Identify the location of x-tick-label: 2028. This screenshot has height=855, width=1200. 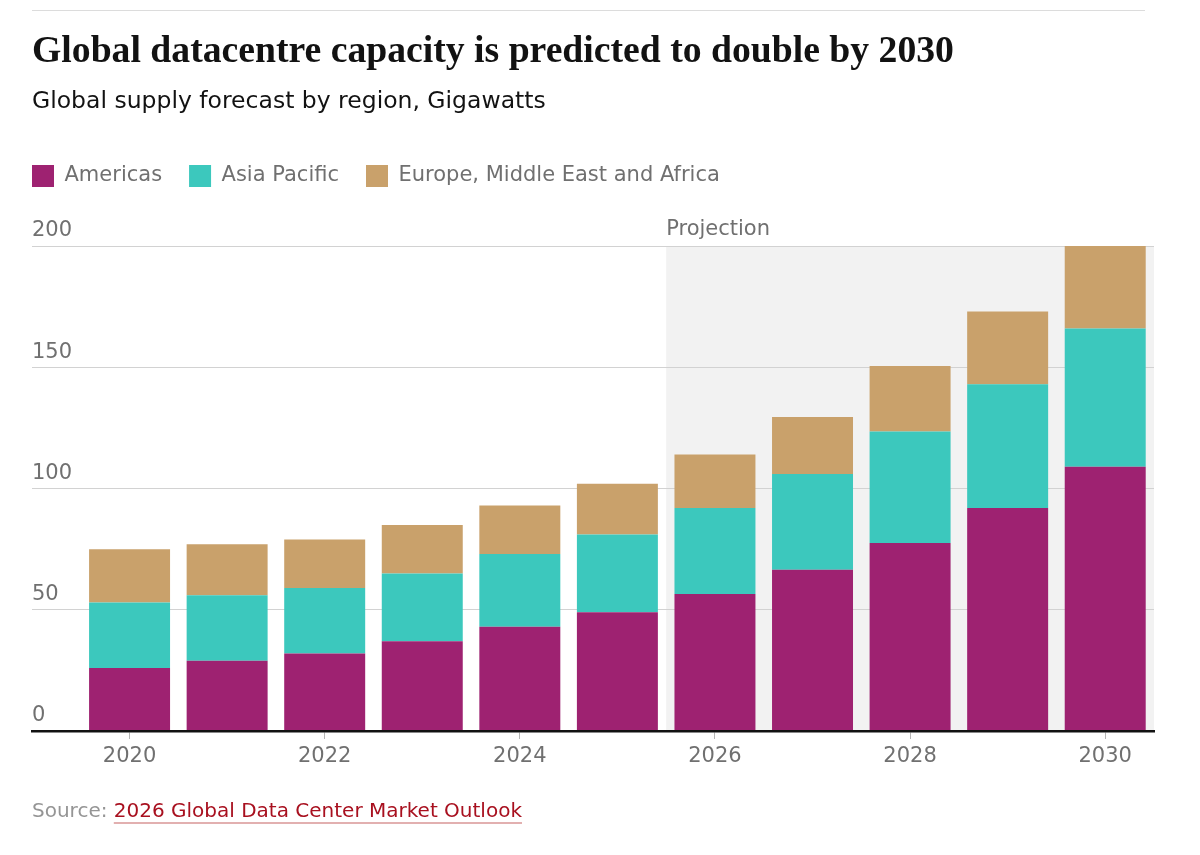
(910, 755).